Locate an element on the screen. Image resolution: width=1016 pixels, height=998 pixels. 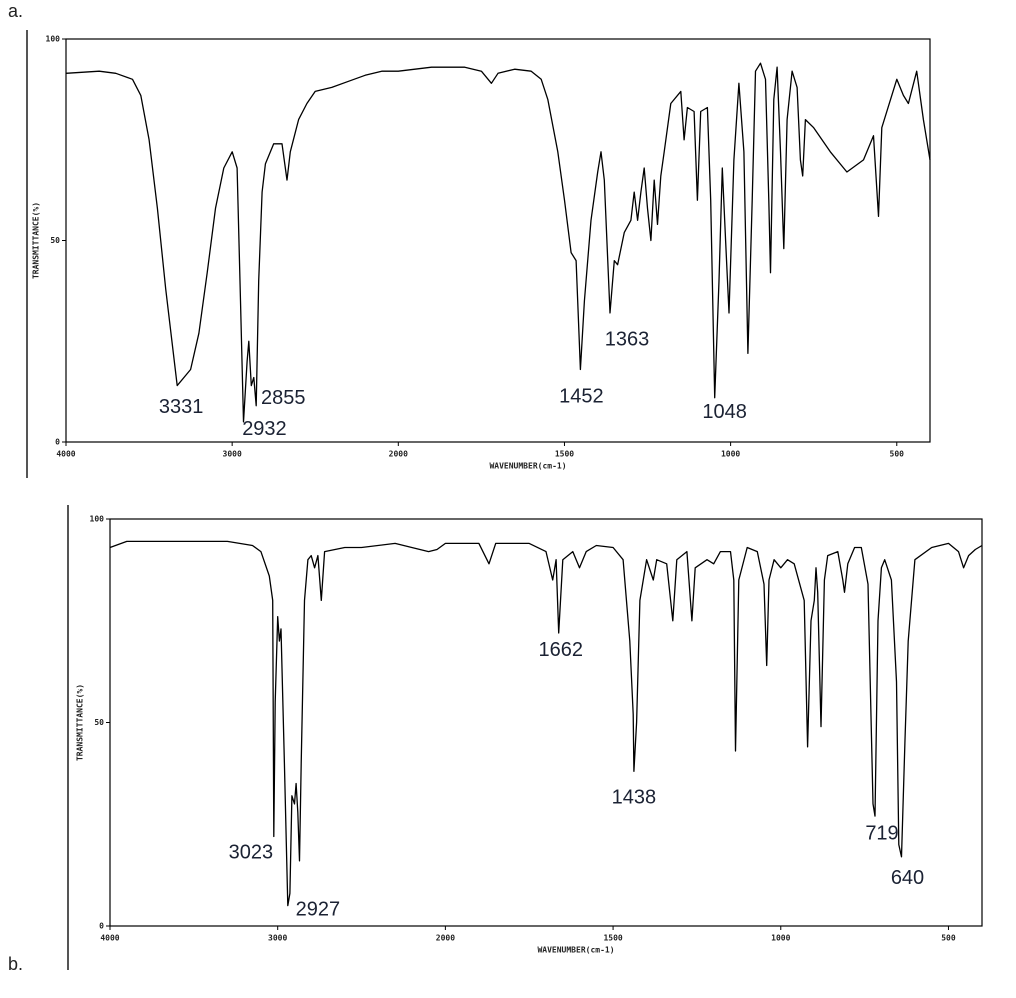
peak-label: 1452 is located at coordinates (581, 397).